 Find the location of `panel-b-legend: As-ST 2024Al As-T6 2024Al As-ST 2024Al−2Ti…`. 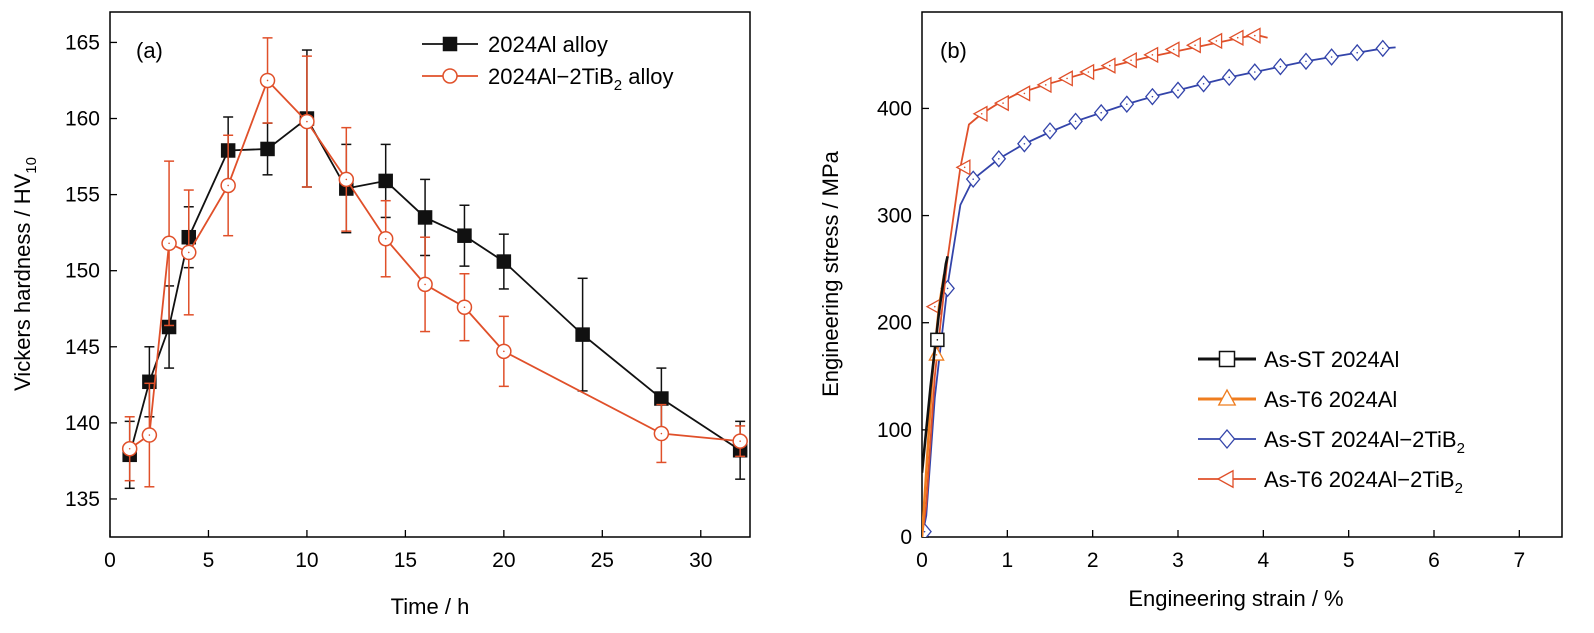

panel-b-legend: As-ST 2024Al As-T6 2024Al As-ST 2024Al−2Ti… is located at coordinates (1331, 422).